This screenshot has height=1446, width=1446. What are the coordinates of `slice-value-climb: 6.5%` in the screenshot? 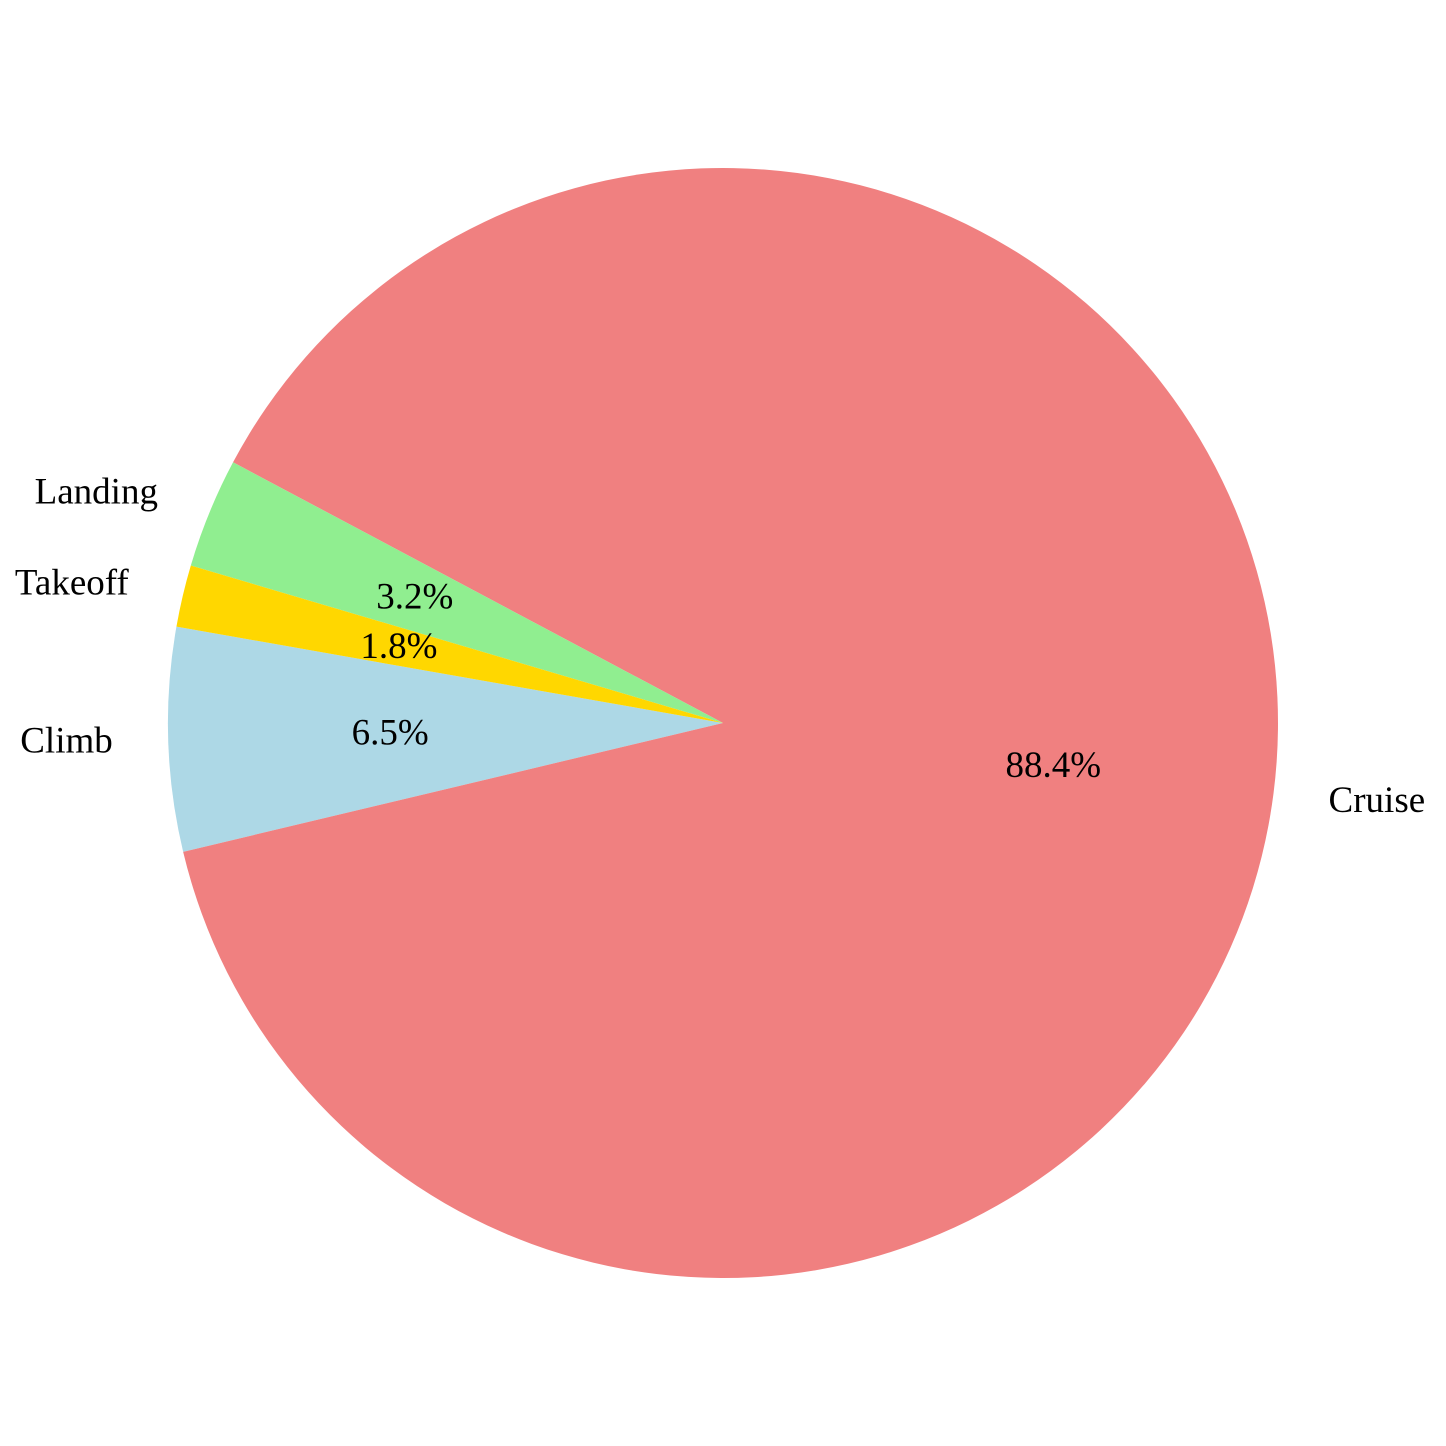 It's located at (390, 732).